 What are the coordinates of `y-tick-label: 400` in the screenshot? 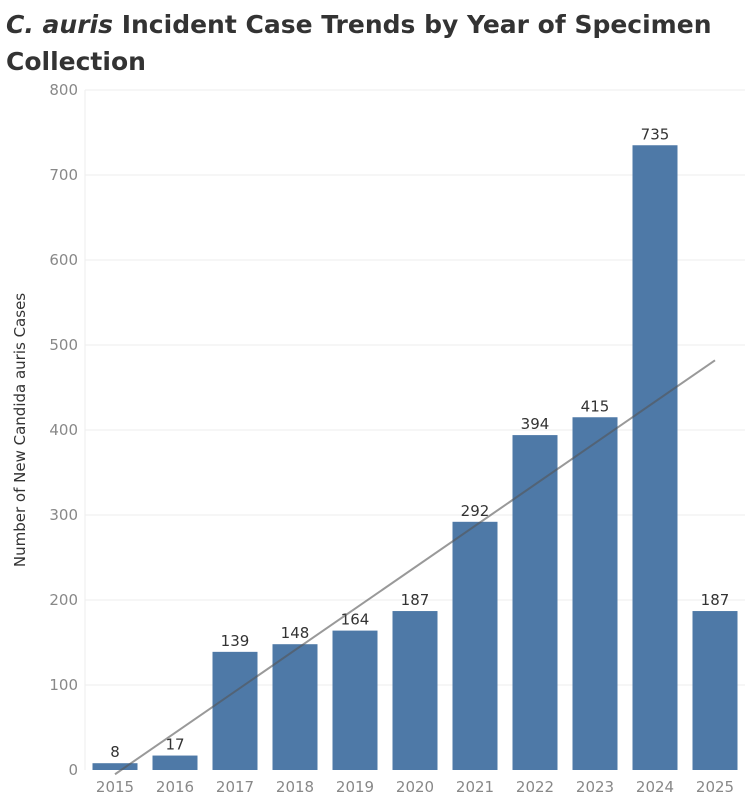 It's located at (63, 430).